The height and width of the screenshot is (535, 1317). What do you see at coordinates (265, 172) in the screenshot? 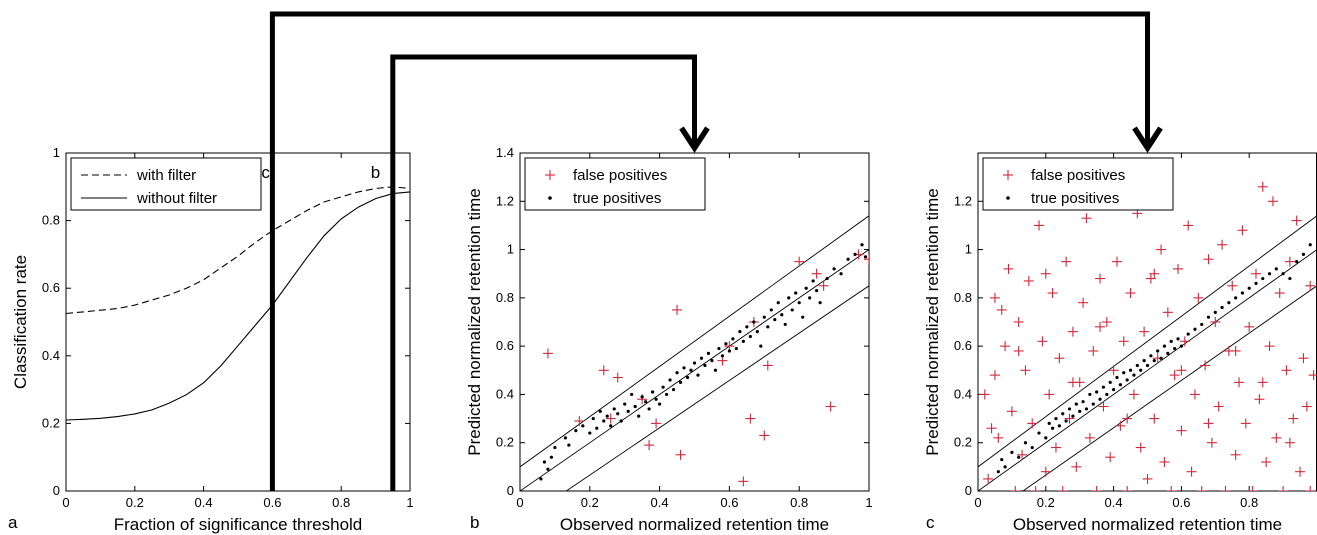
I see `marker-label-c: c` at bounding box center [265, 172].